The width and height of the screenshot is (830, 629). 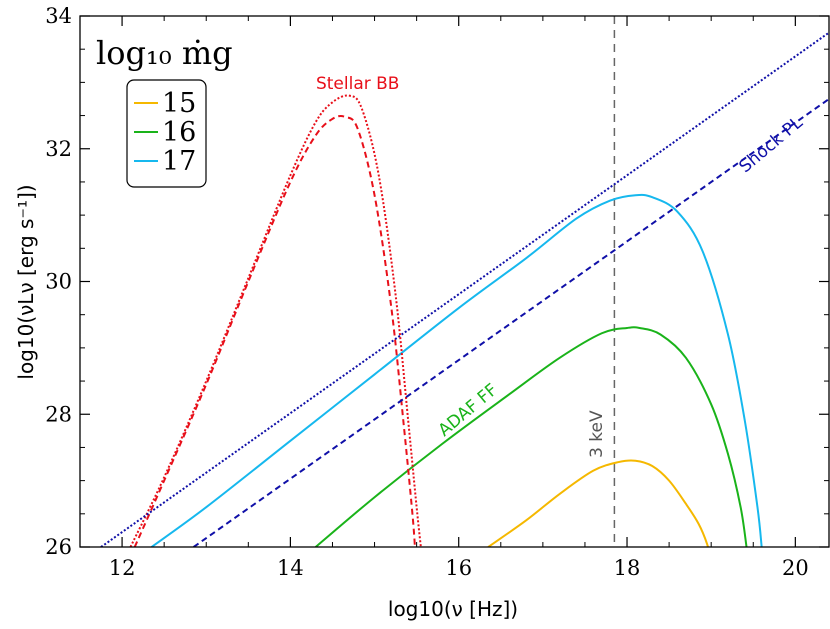 I want to click on y-tick-label: 34, so click(x=58, y=16).